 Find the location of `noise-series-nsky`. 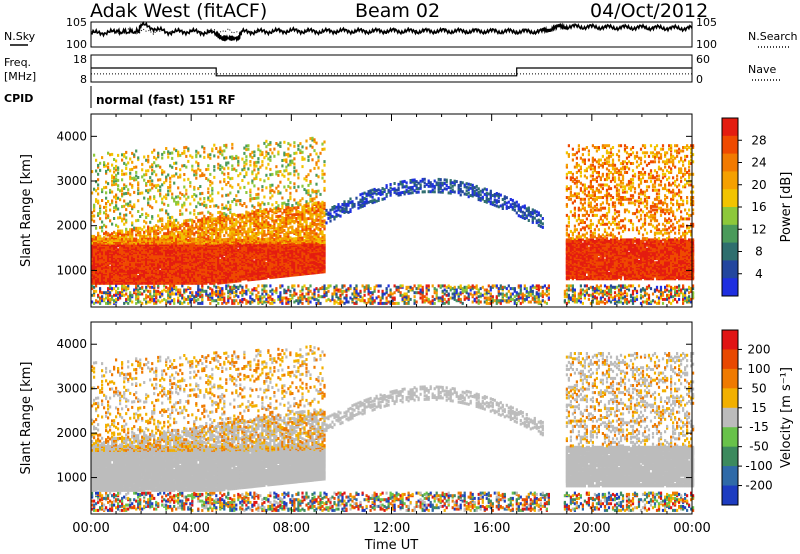

noise-series-nsky is located at coordinates (391, 32).